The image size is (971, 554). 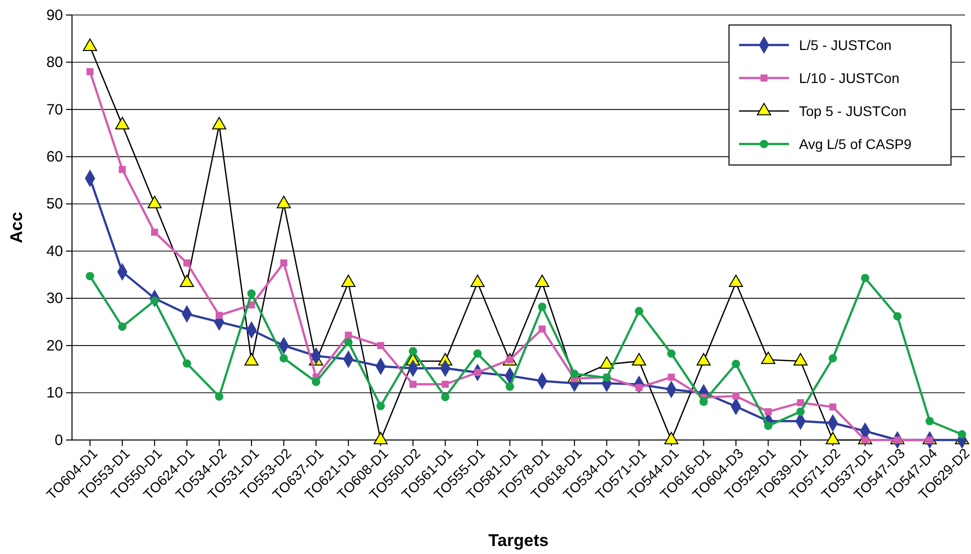 What do you see at coordinates (54, 63) in the screenshot?
I see `y-tick-label: 80` at bounding box center [54, 63].